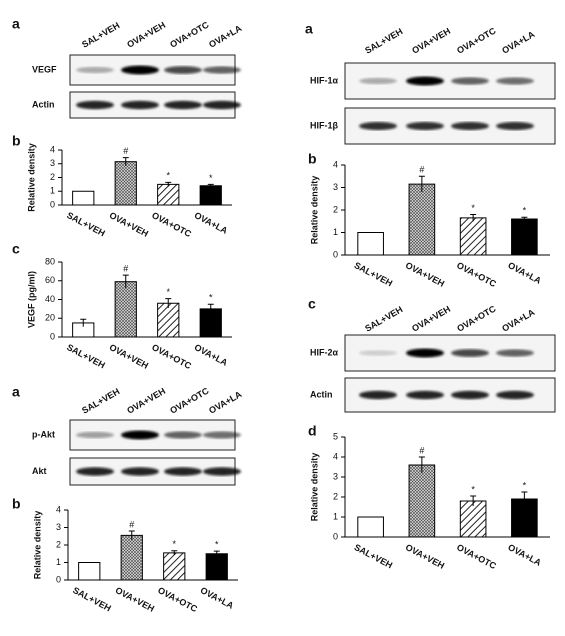  I want to click on protein-label: Akt, so click(39, 471).